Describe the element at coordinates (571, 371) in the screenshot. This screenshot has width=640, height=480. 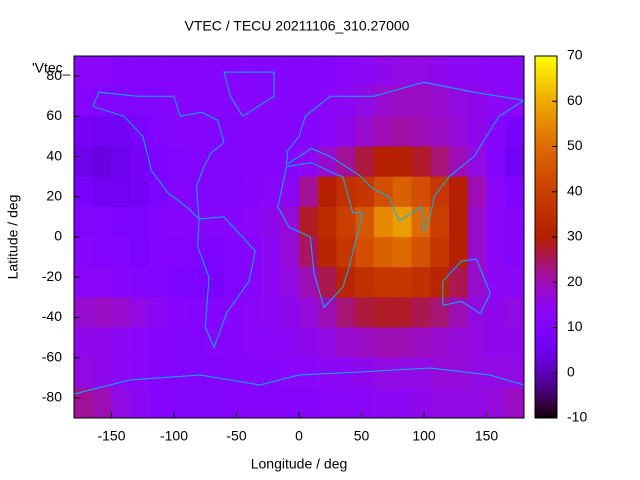
I see `colorbar-tick-label: 0` at that location.